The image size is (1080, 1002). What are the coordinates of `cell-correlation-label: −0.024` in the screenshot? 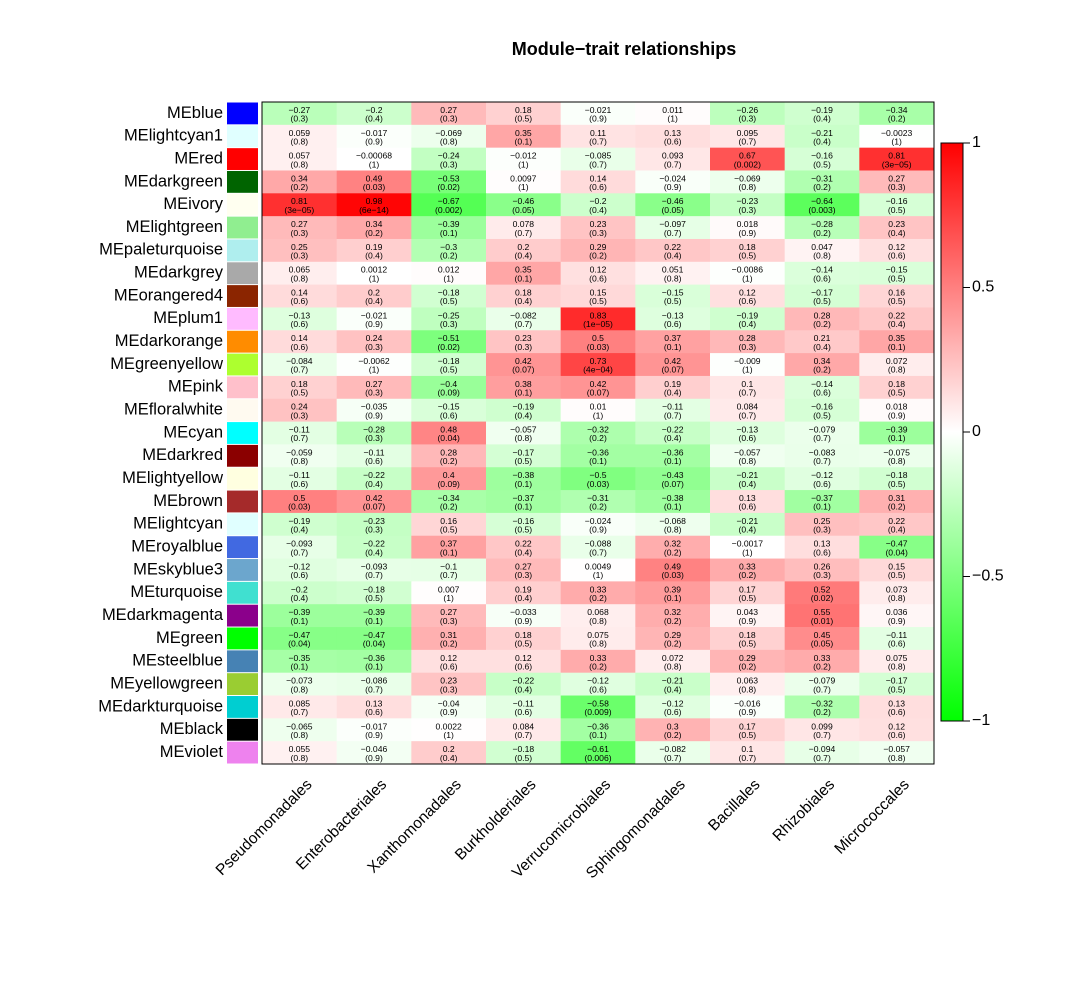 It's located at (672, 178).